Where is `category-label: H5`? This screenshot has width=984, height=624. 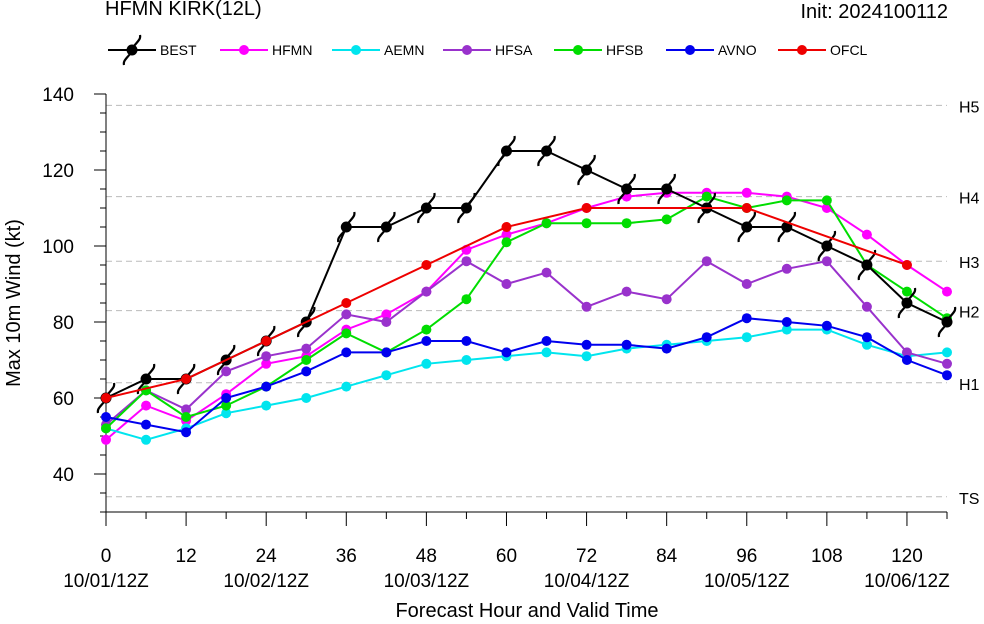
category-label: H5 is located at coordinates (969, 107).